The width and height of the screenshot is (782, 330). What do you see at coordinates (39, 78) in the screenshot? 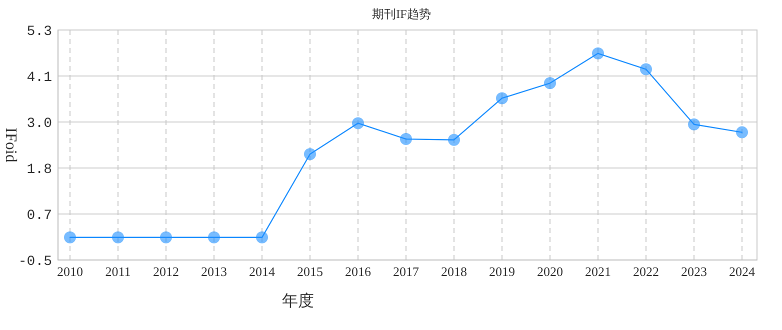
I see `y-tick-label: 4.1` at bounding box center [39, 78].